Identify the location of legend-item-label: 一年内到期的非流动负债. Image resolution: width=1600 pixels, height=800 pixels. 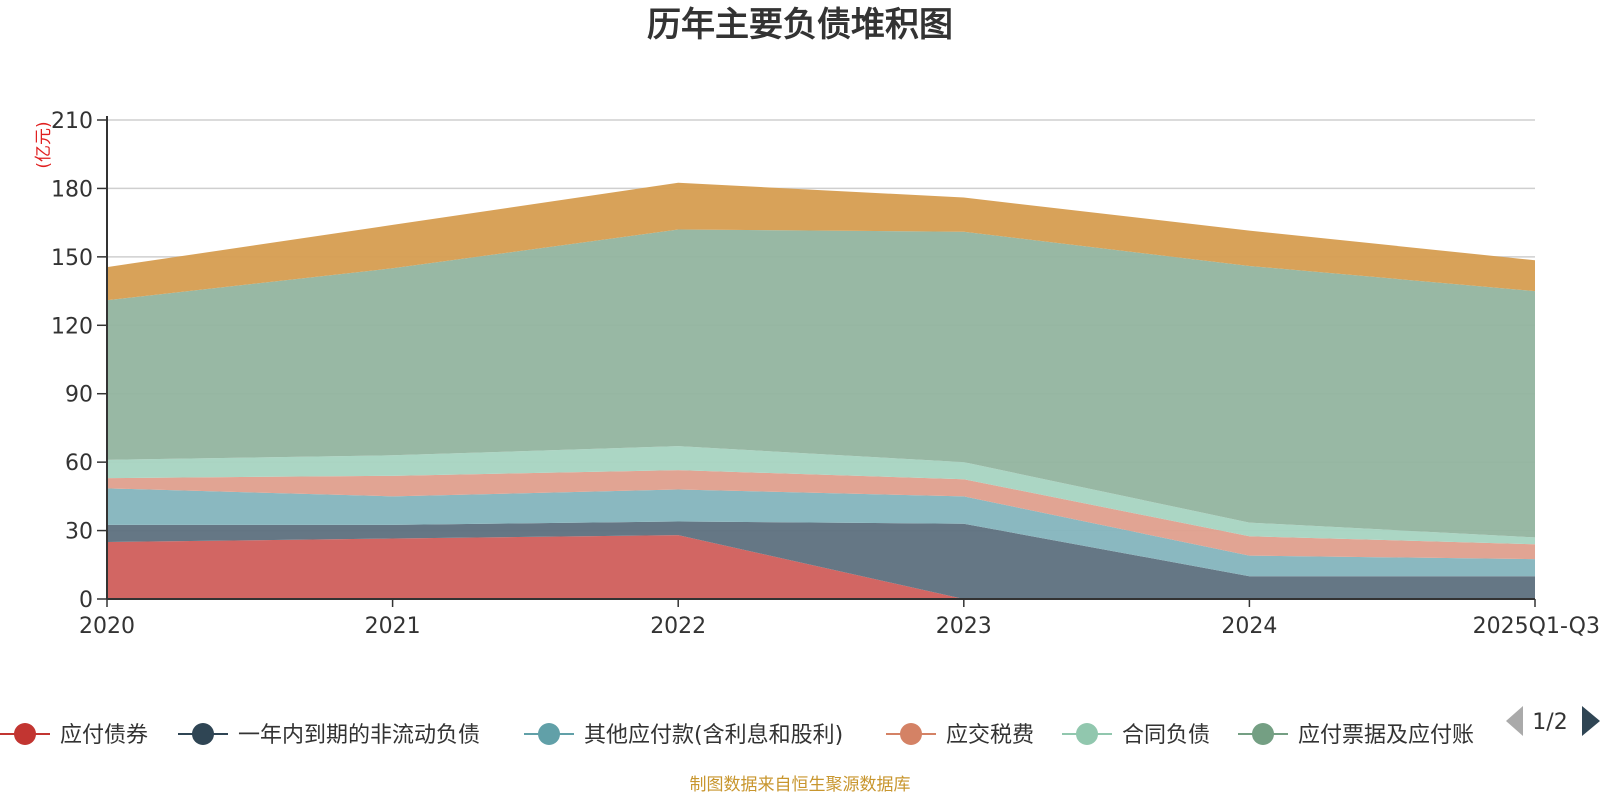
(359, 735).